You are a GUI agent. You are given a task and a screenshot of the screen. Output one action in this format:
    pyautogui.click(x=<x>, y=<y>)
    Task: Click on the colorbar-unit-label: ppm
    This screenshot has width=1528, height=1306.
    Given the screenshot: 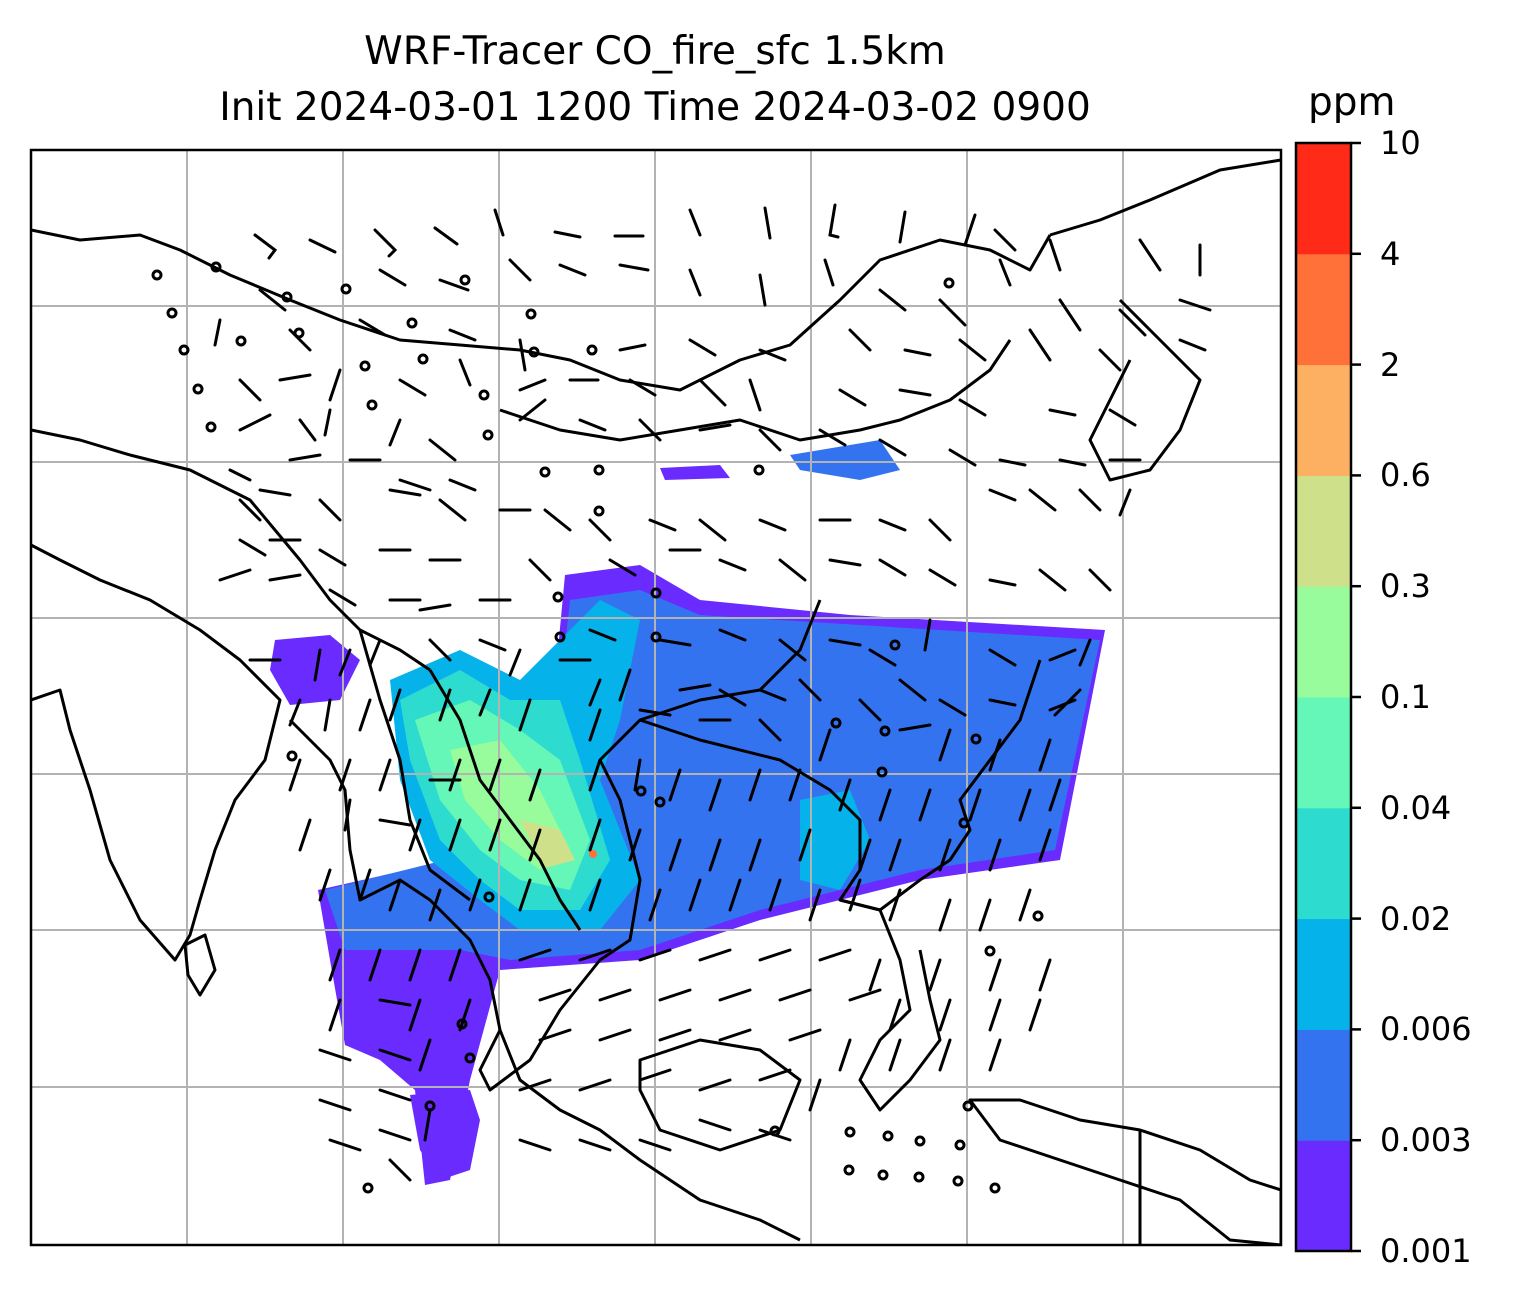 What is the action you would take?
    pyautogui.click(x=1352, y=102)
    